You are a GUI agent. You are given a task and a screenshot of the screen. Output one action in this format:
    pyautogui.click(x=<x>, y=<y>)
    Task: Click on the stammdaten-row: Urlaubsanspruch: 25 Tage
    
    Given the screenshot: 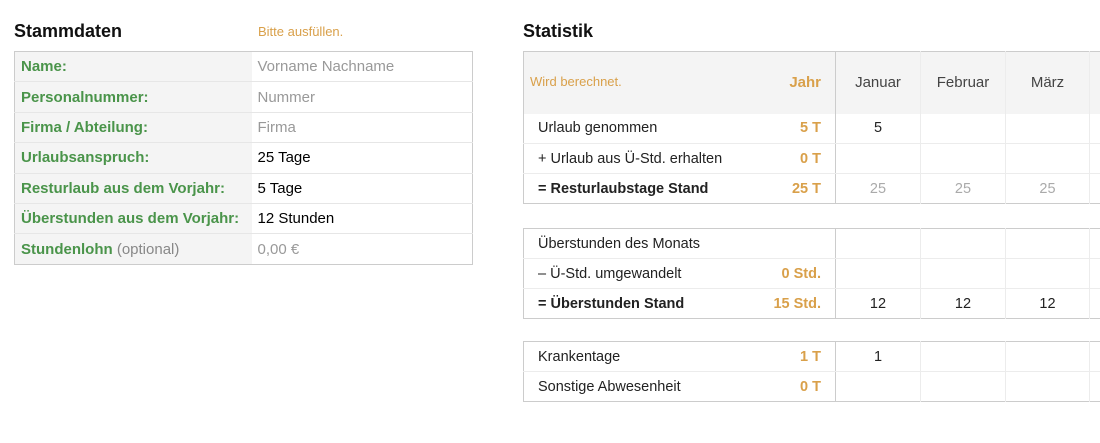 What is the action you would take?
    pyautogui.click(x=243, y=158)
    